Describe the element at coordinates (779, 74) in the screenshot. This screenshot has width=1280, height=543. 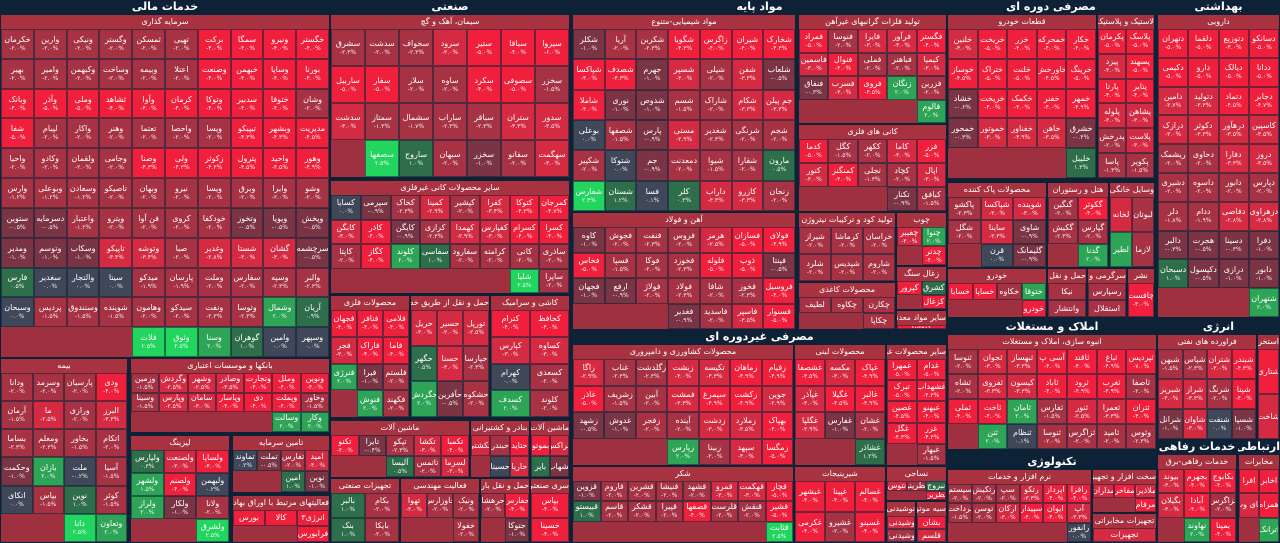
I see `stock-tile: شلعاب -۰.۵%` at that location.